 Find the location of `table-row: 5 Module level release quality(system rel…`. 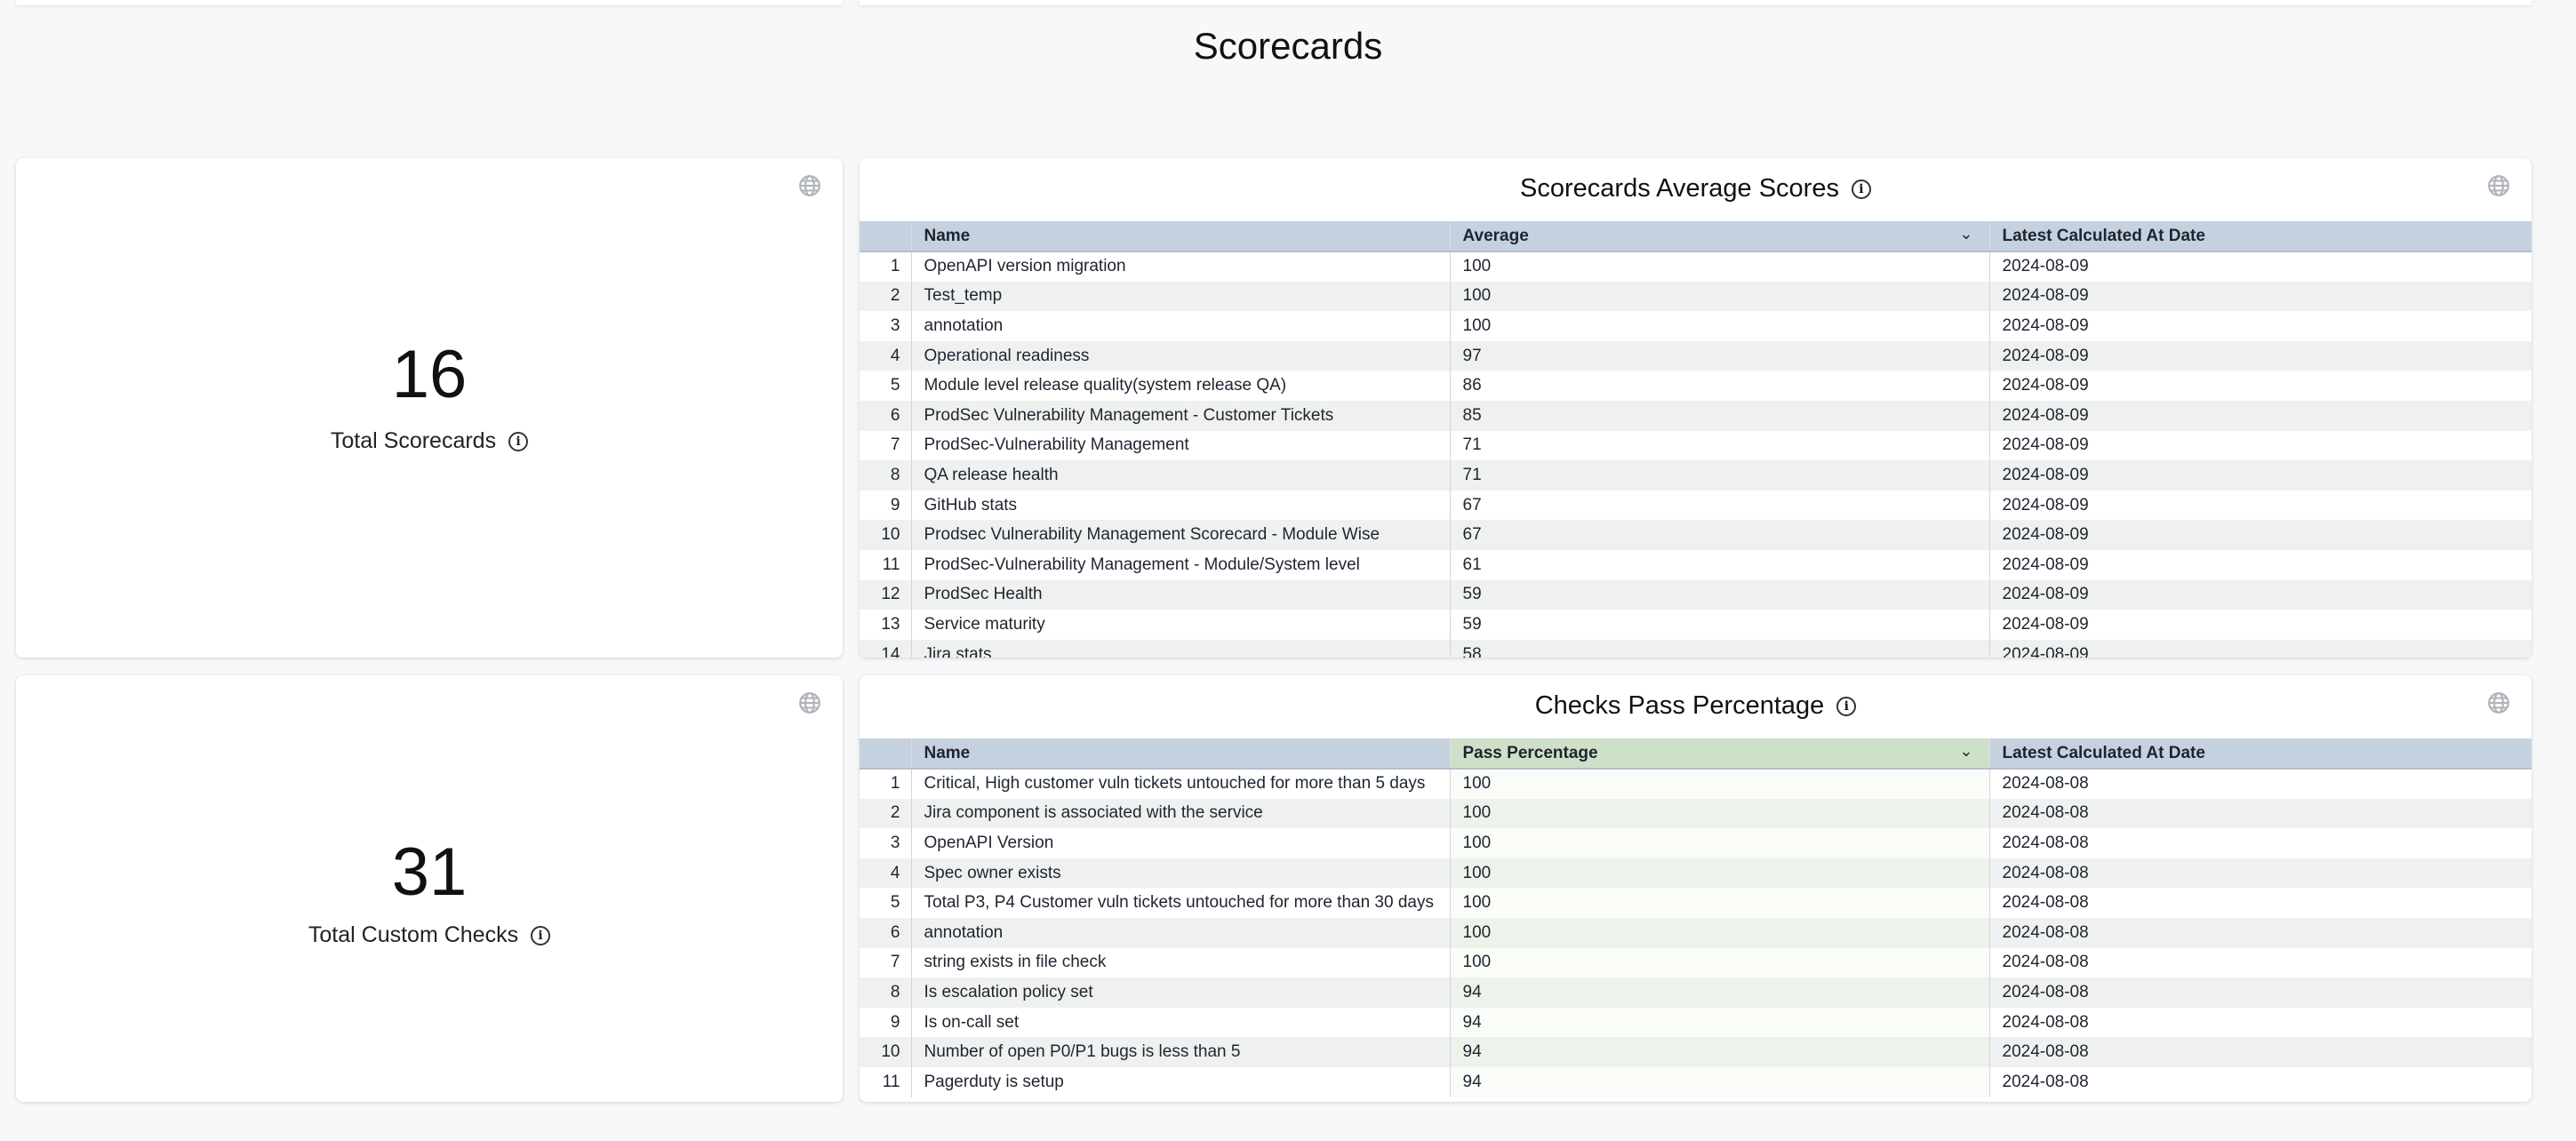

table-row: 5 Module level release quality(system rel… is located at coordinates (1696, 386).